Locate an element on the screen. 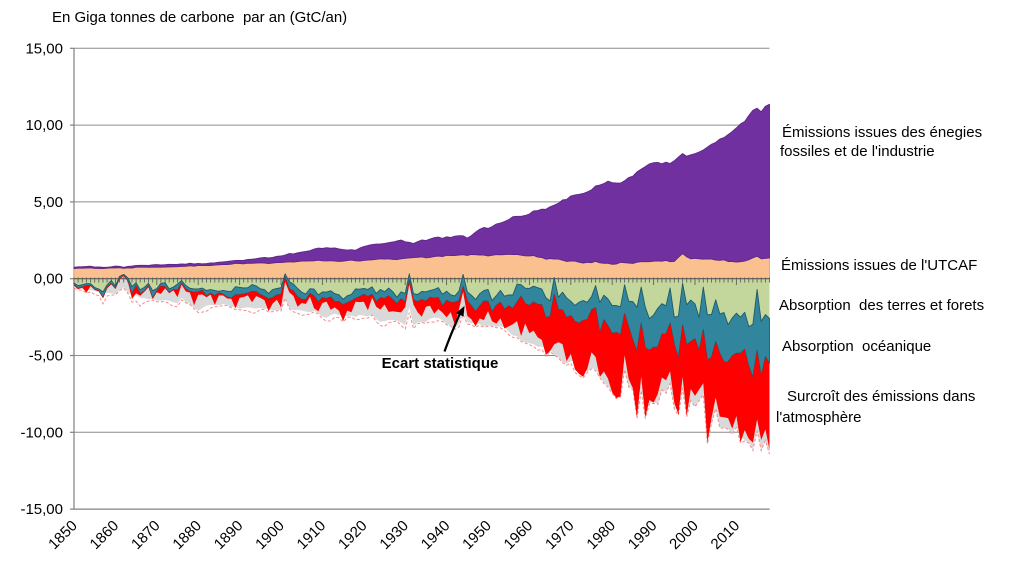 This screenshot has width=1023, height=562. svg-text: 0,00 is located at coordinates (48, 279).